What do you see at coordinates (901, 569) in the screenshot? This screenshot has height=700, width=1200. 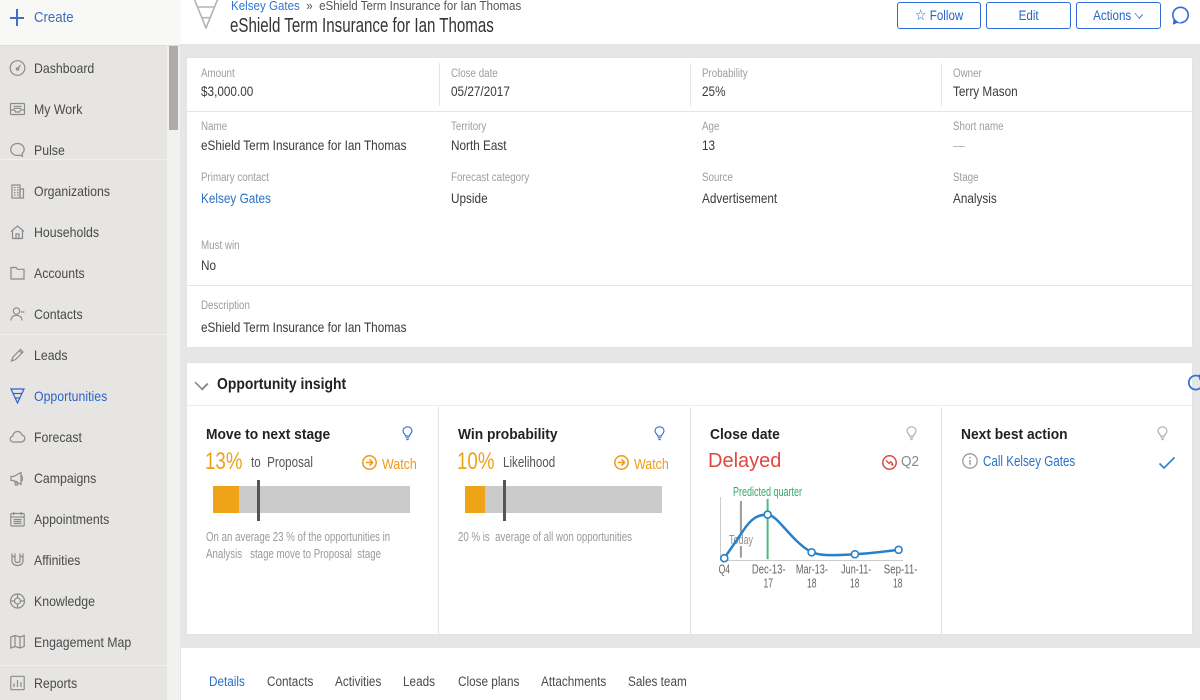 I see `svg-text: Sep-11-` at bounding box center [901, 569].